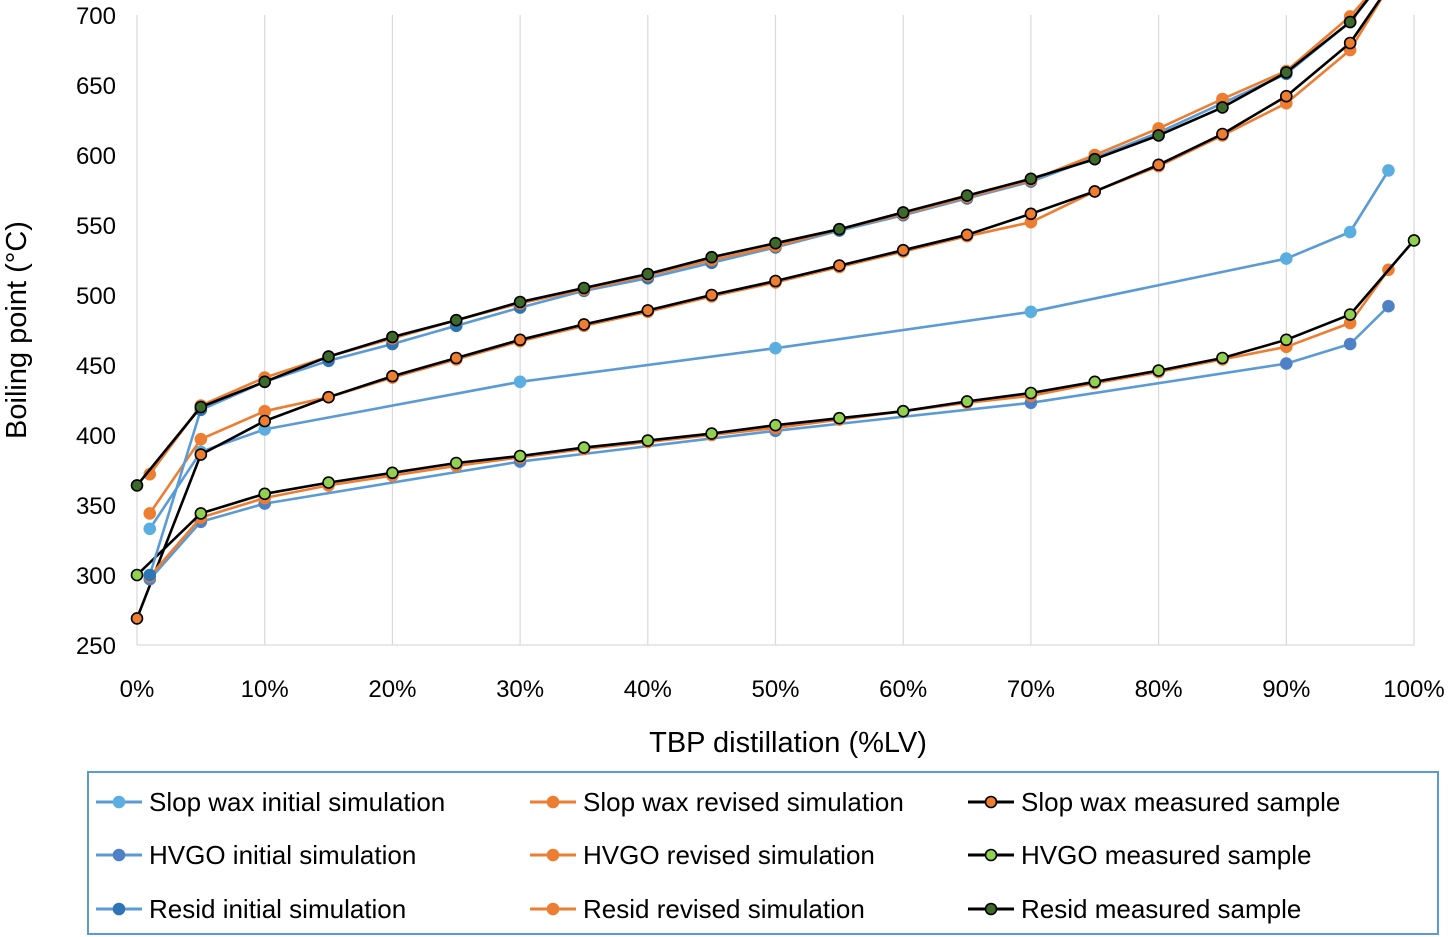 This screenshot has width=1453, height=937. I want to click on x-tick-label: 20%, so click(392, 689).